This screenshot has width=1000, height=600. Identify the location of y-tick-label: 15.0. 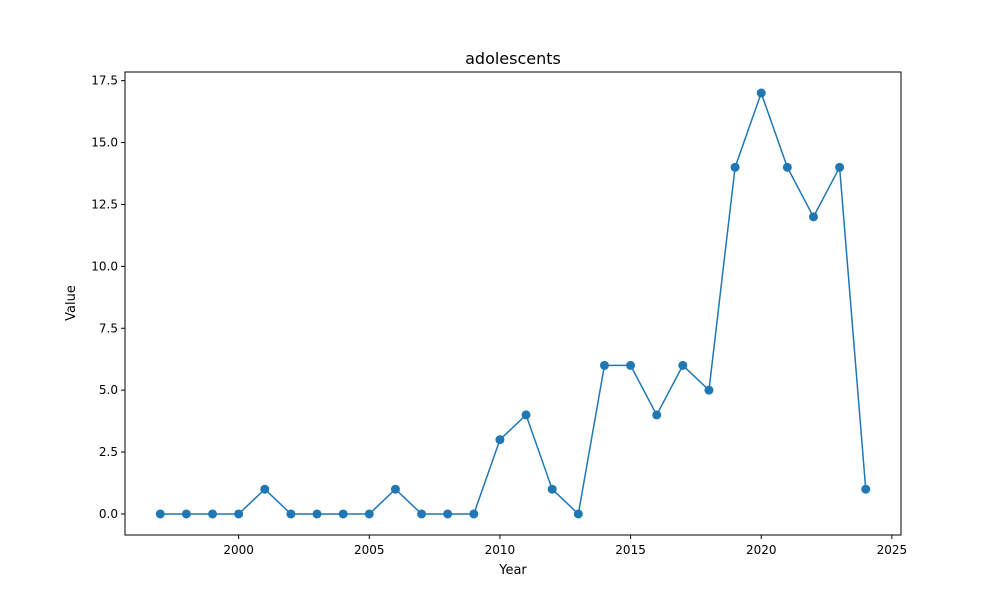
(104, 143).